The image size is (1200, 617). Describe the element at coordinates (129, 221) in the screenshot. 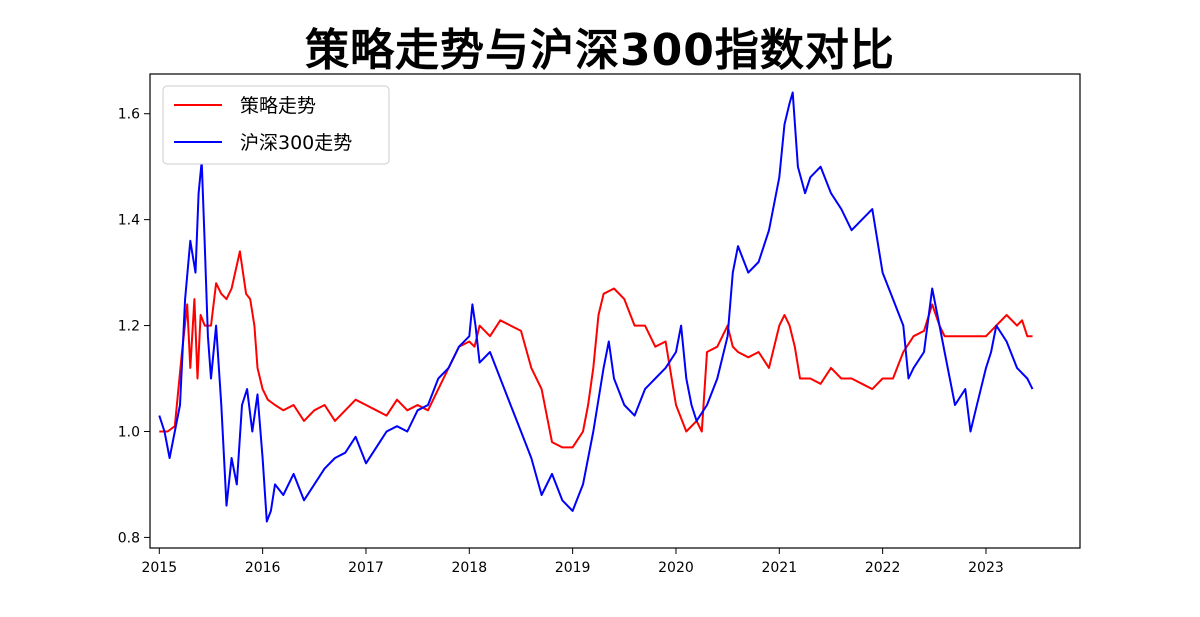

I see `y-tick-label: 1.4` at that location.